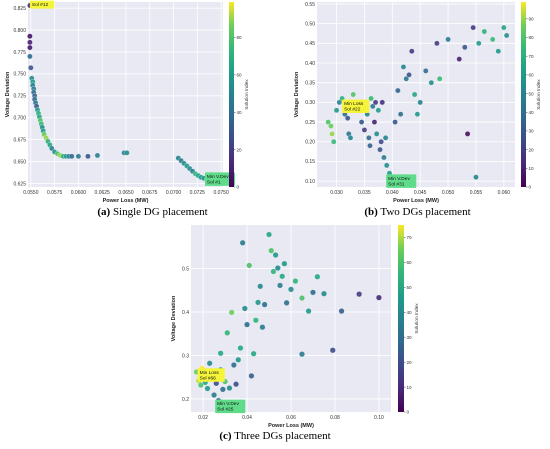  I want to click on caption-text: Two DGs placement, so click(424, 212).